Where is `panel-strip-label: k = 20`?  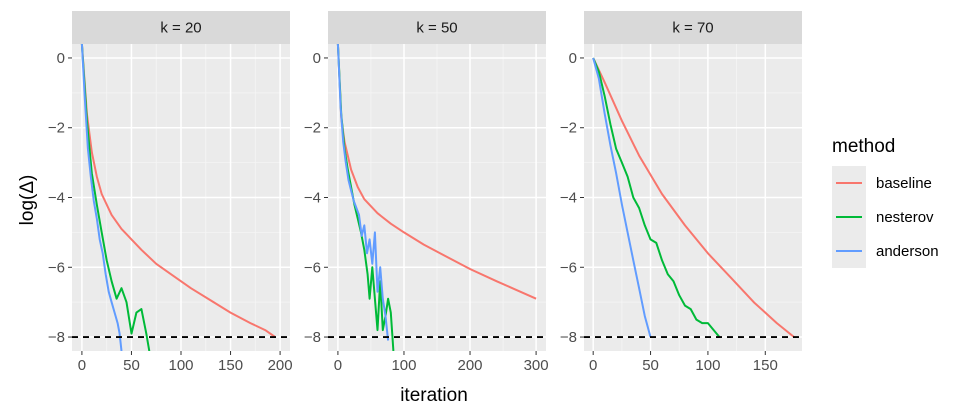
panel-strip-label: k = 20 is located at coordinates (180, 28).